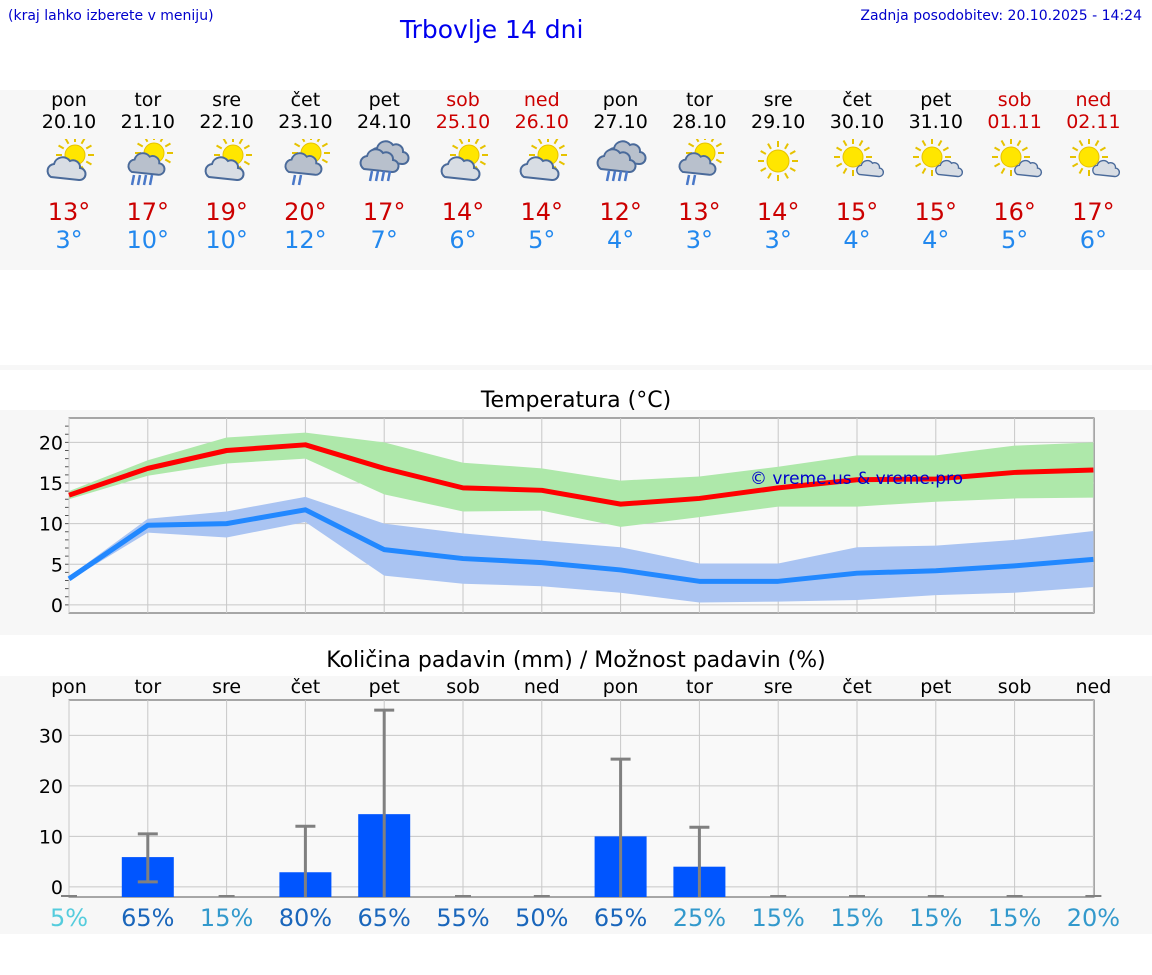  What do you see at coordinates (1001, 16) in the screenshot?
I see `last-updated: Zadnja posodobitev: 20.10.2025 - 14:24` at bounding box center [1001, 16].